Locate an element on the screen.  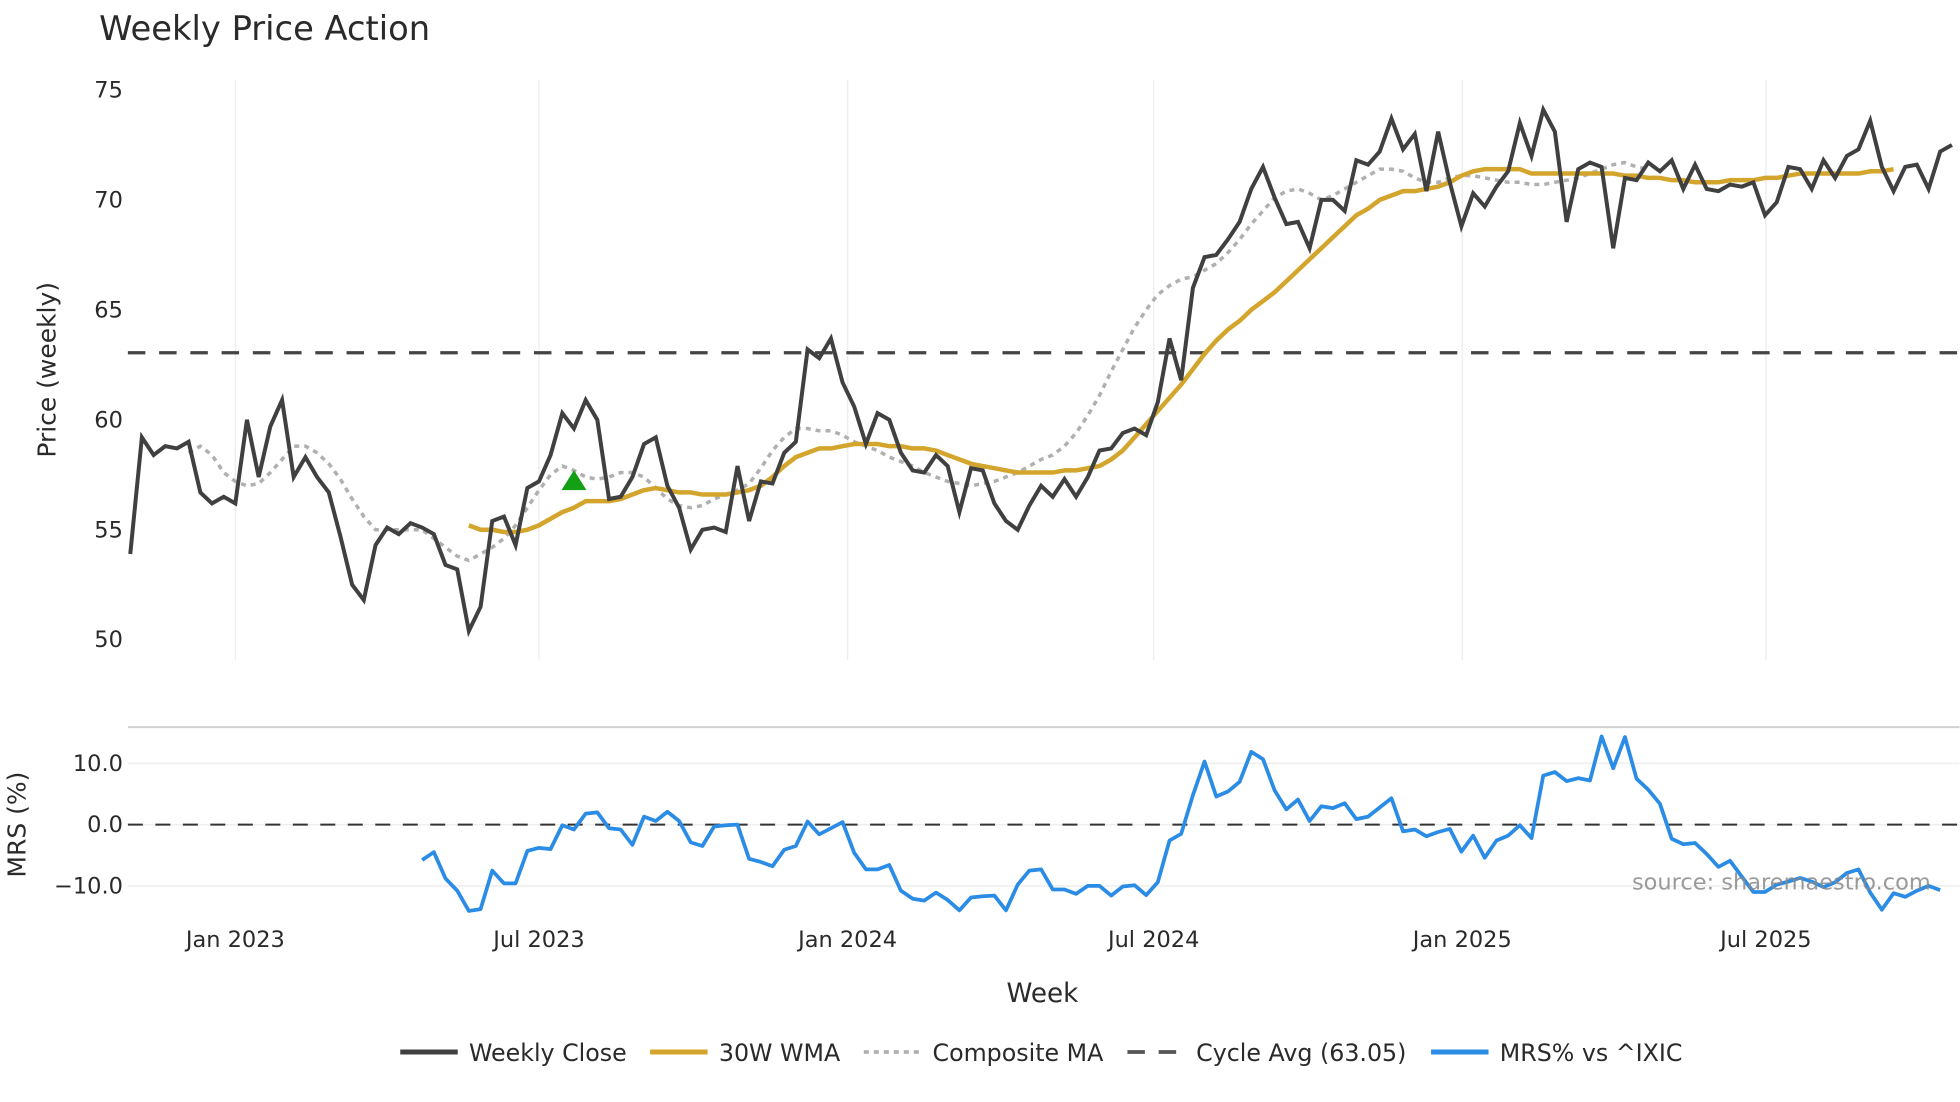
legend-item-weekly-close: Weekly Close is located at coordinates (513, 1053).